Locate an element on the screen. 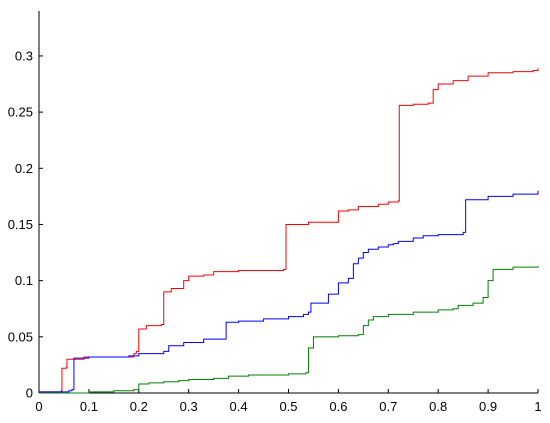 The height and width of the screenshot is (423, 550). y-tick-label: 0.25 is located at coordinates (20, 112).